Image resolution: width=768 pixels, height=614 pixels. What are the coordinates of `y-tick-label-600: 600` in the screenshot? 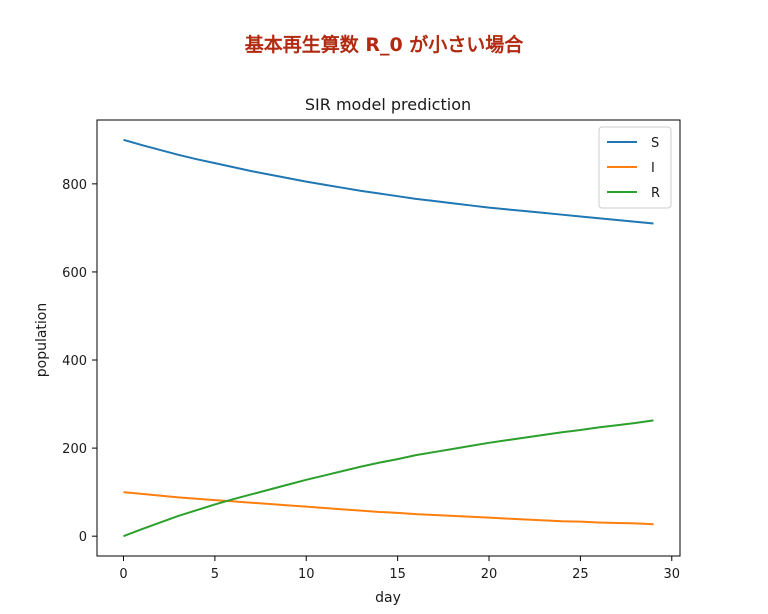 It's located at (74, 273).